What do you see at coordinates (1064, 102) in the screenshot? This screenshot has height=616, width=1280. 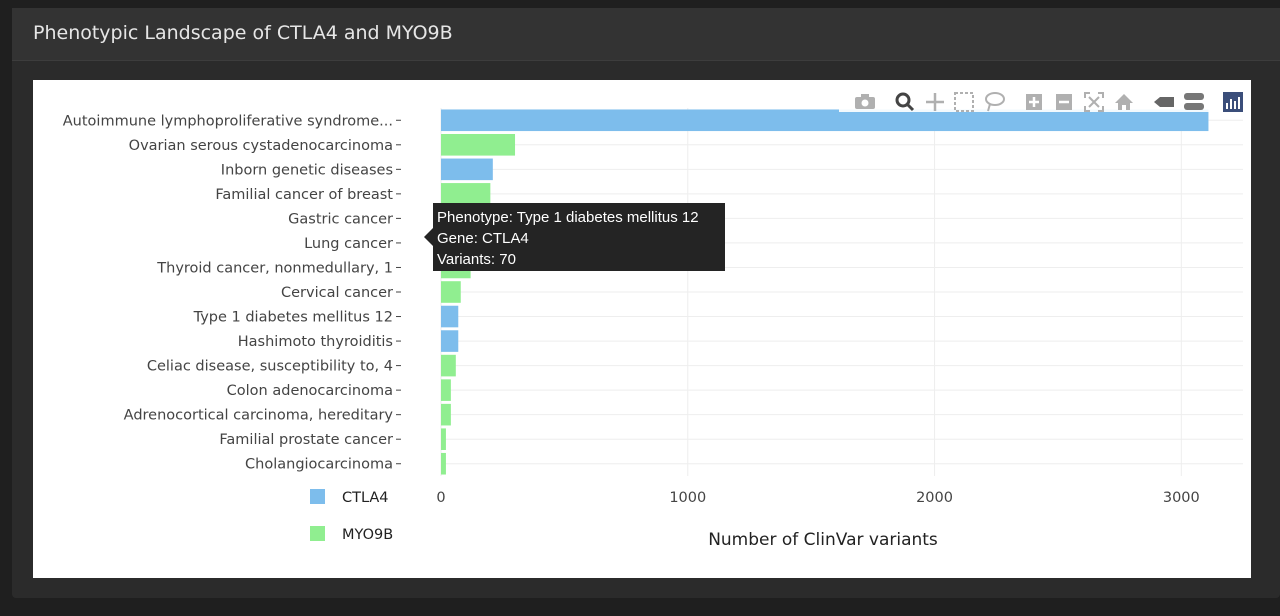 I see `zoom-out-icon` at bounding box center [1064, 102].